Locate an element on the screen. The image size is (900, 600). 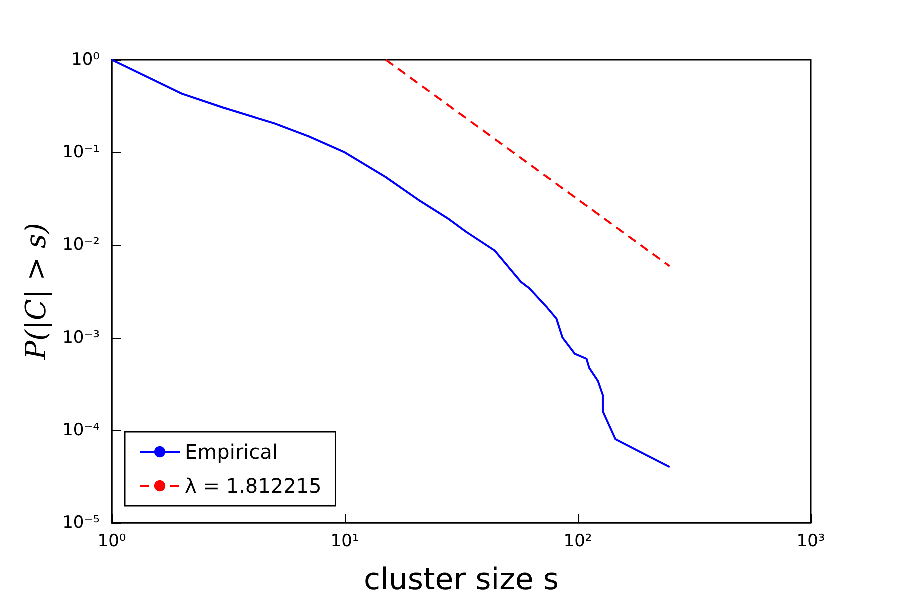
y-tick-label: 10⁻⁵ is located at coordinates (81, 523).